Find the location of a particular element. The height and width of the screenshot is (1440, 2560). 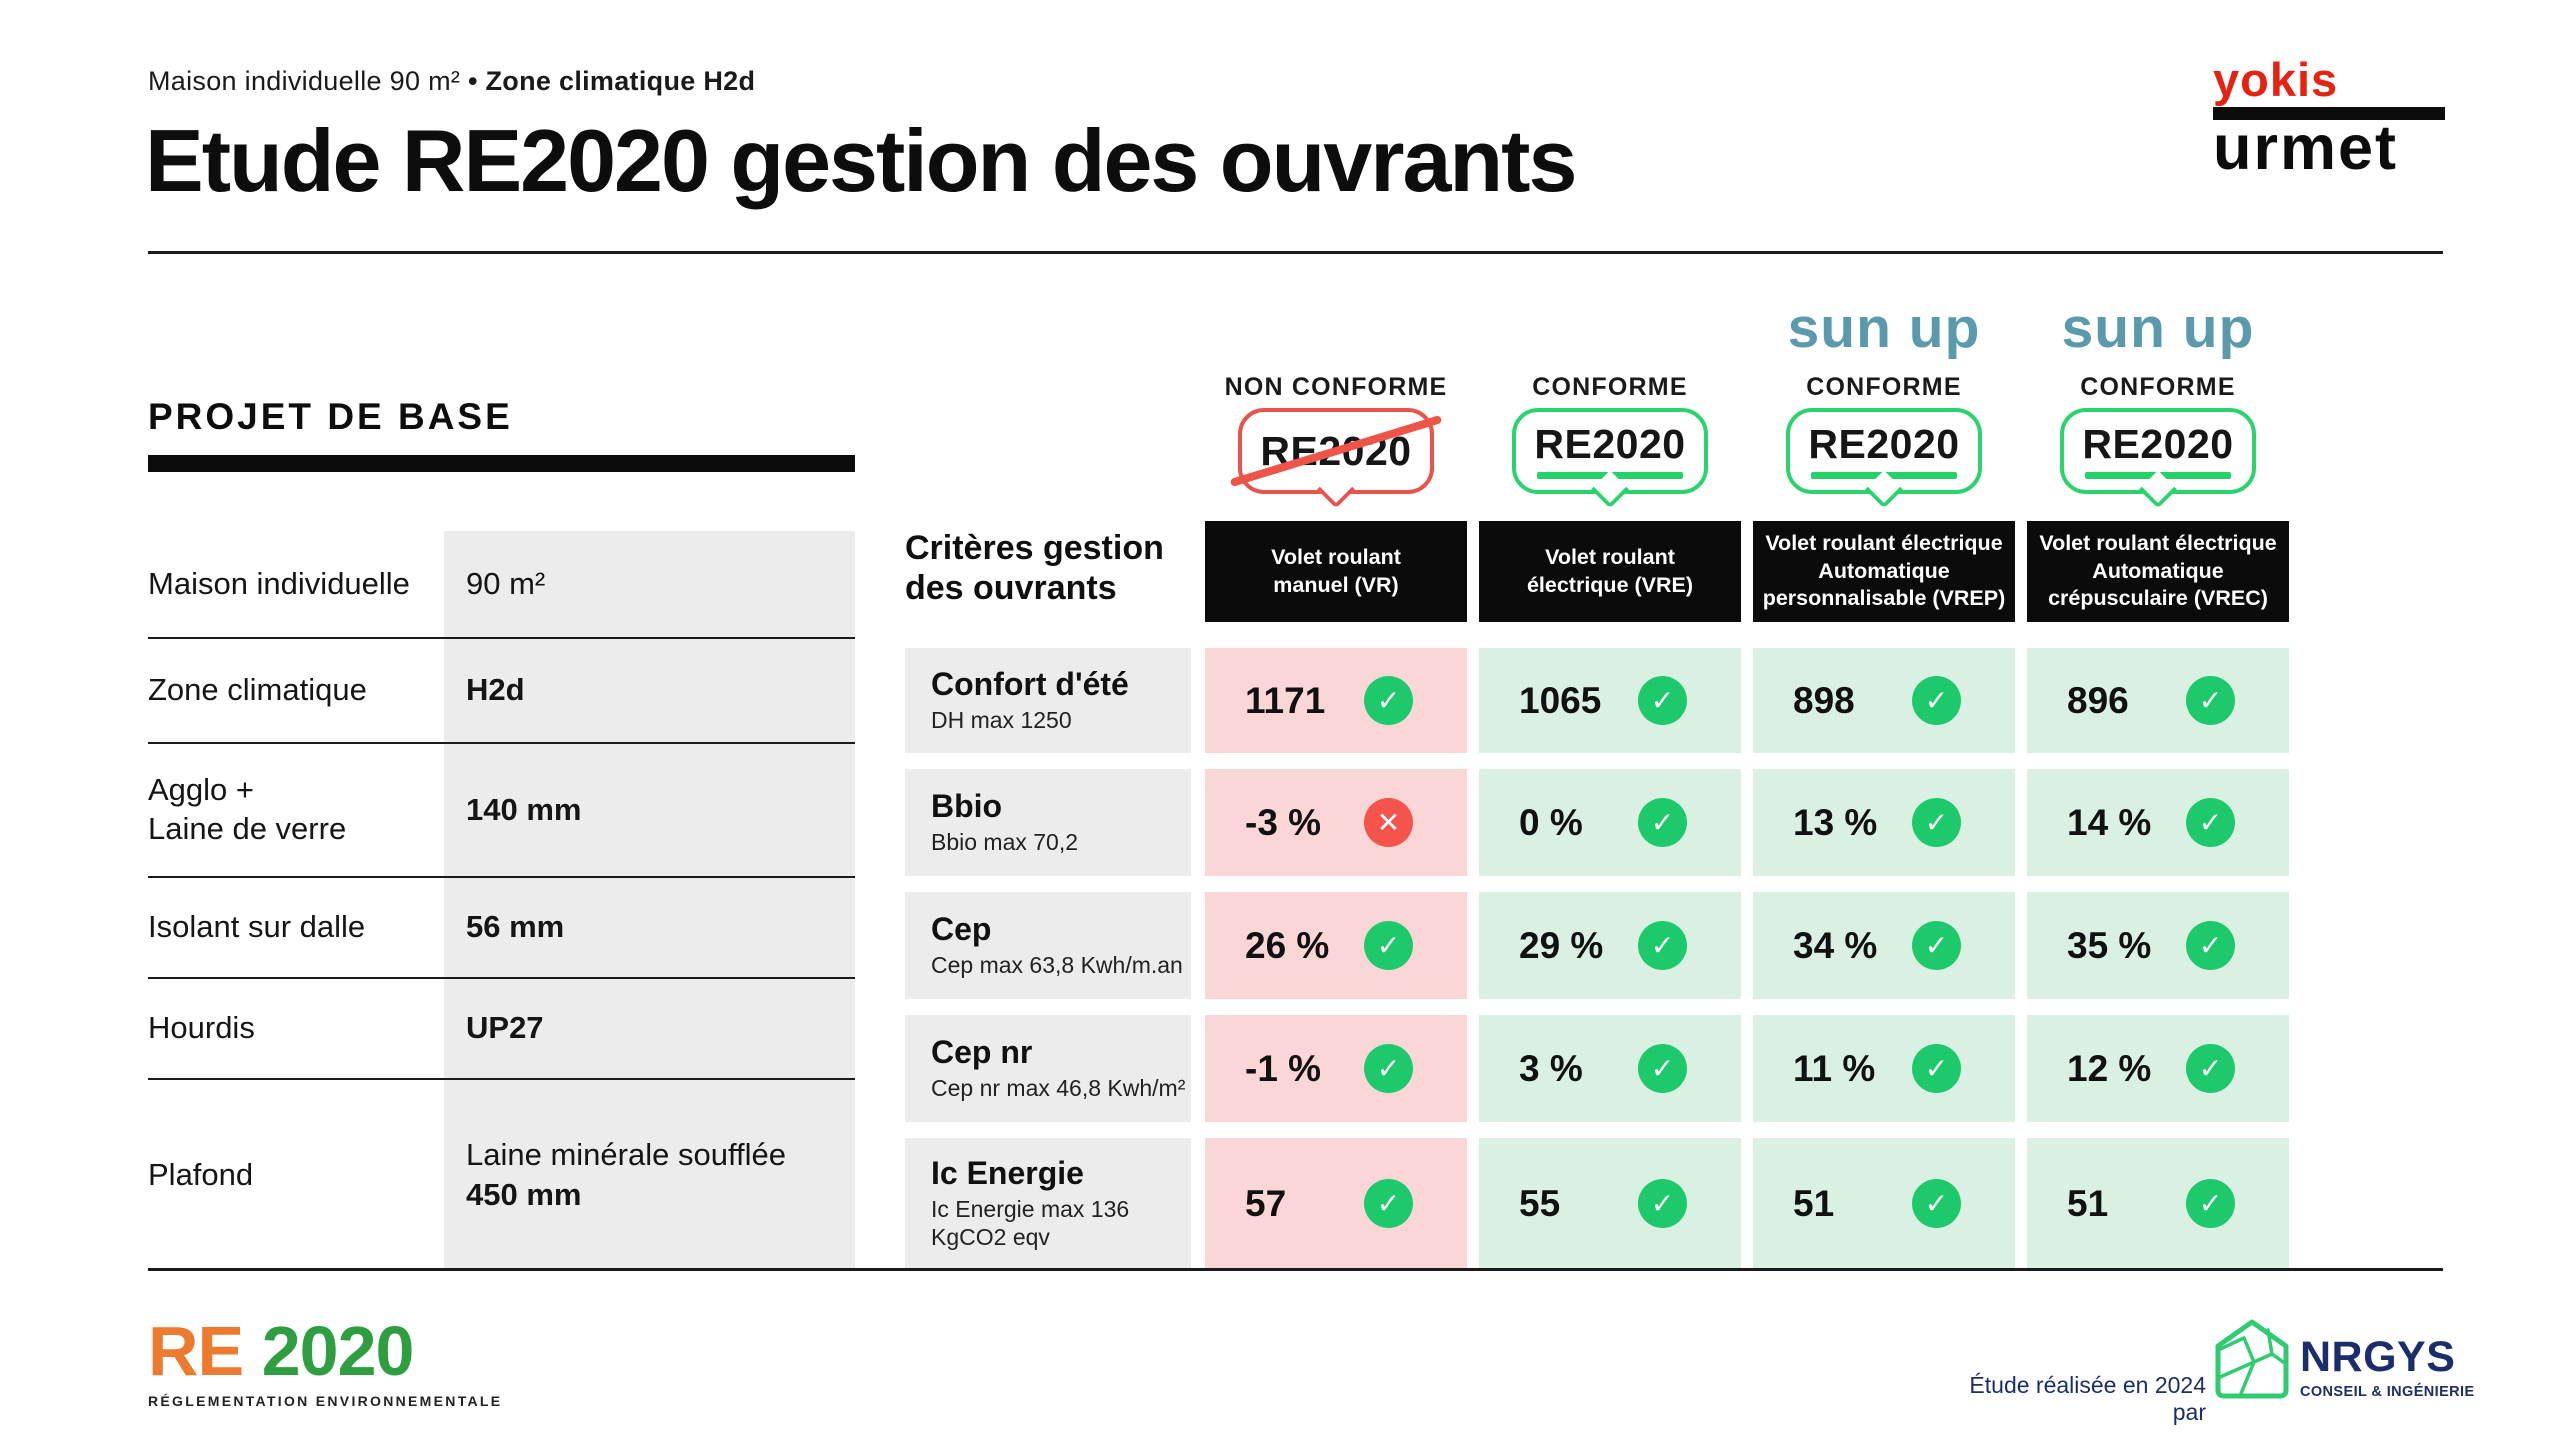

value-cell: -1 % is located at coordinates (1336, 1068).